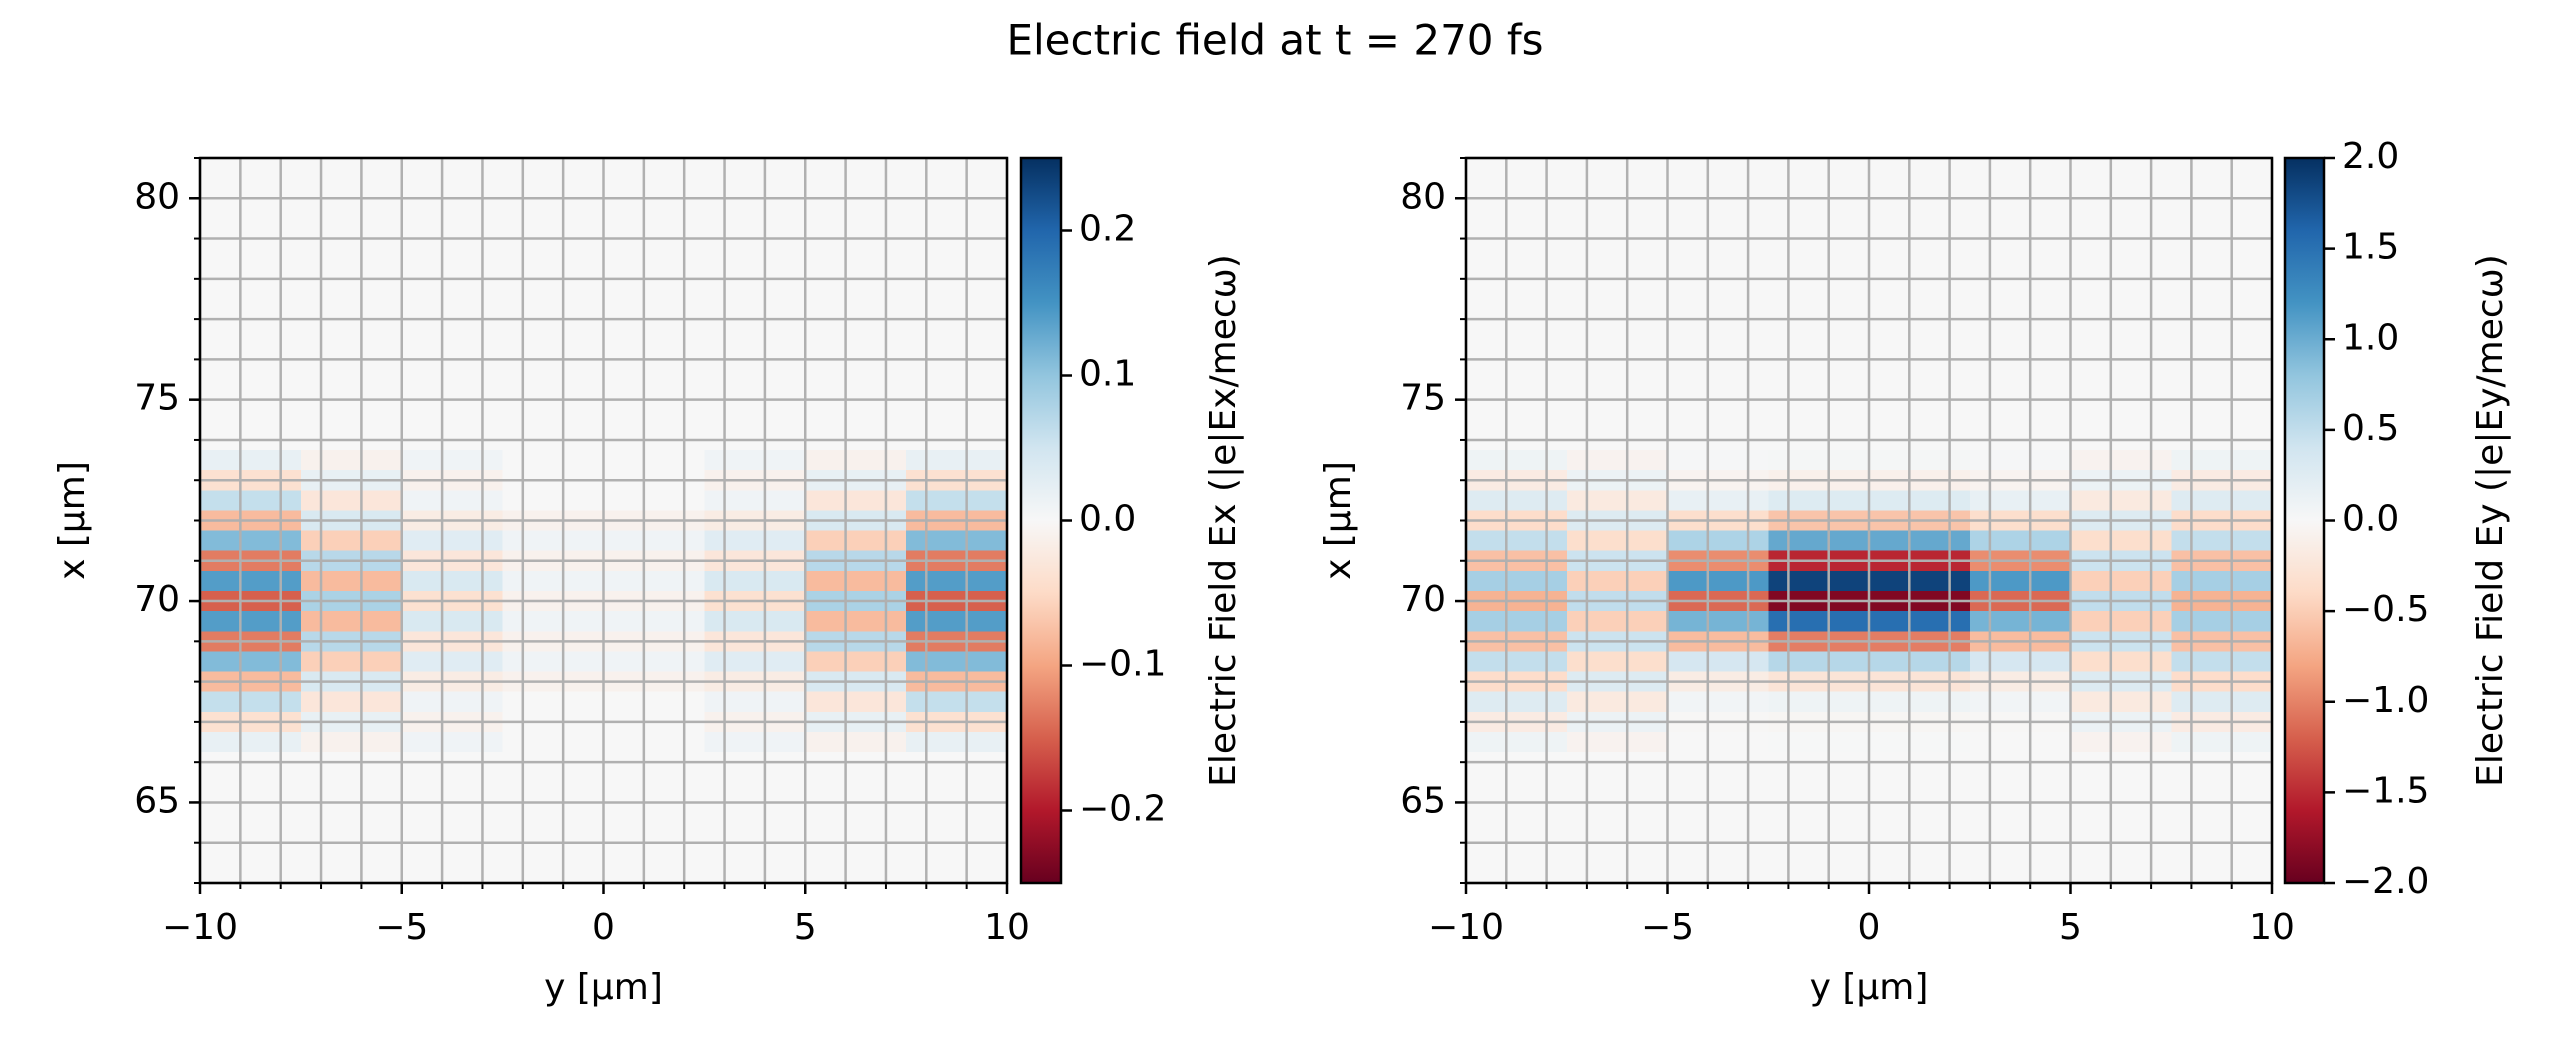 The height and width of the screenshot is (1050, 2550). What do you see at coordinates (2370, 156) in the screenshot?
I see `colorbar-tick-label: 2.0` at bounding box center [2370, 156].